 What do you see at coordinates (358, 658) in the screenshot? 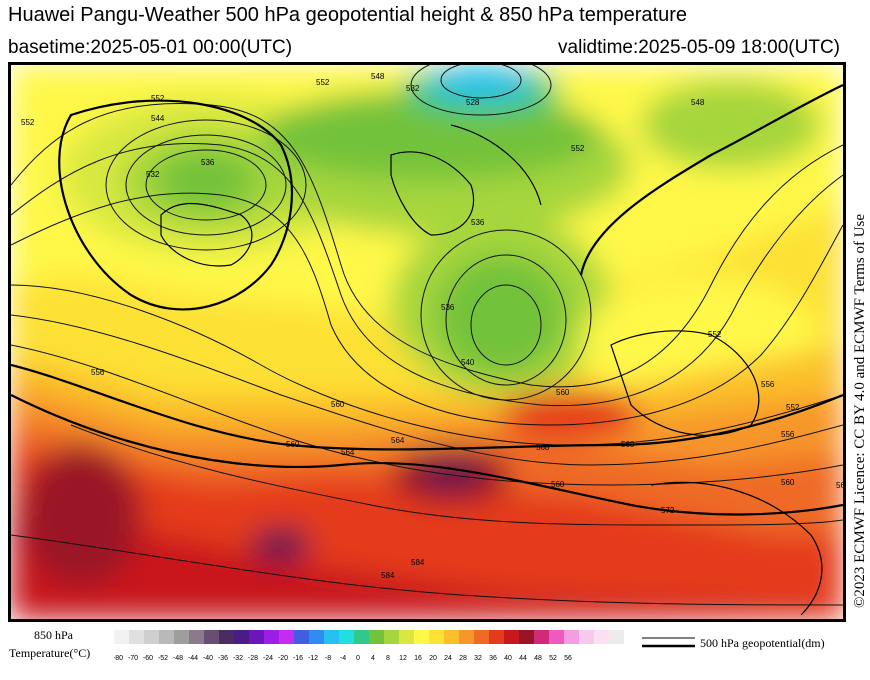
I see `colorbar-tick-label: 0` at bounding box center [358, 658].